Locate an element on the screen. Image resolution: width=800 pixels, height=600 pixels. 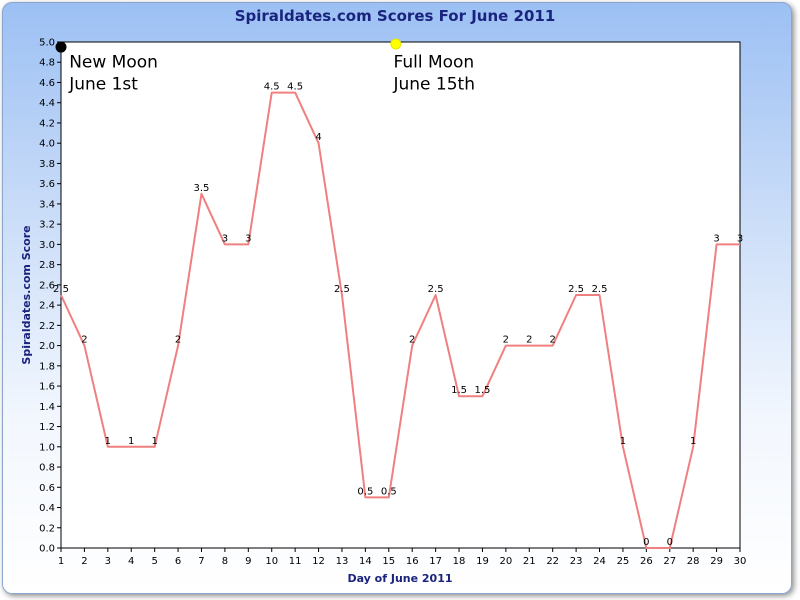
y-tick-label: 1.2 is located at coordinates (47, 427).